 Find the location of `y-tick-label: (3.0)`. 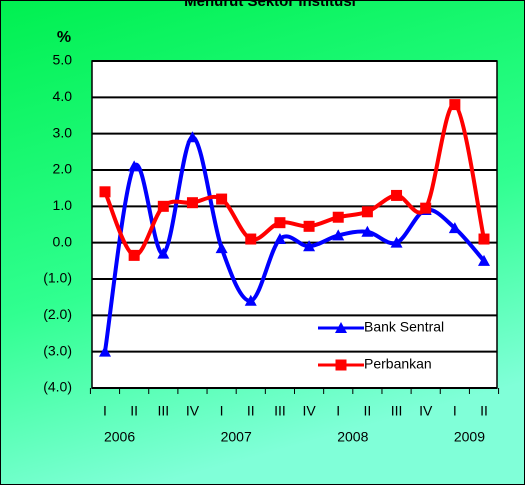

y-tick-label: (3.0) is located at coordinates (57, 350).